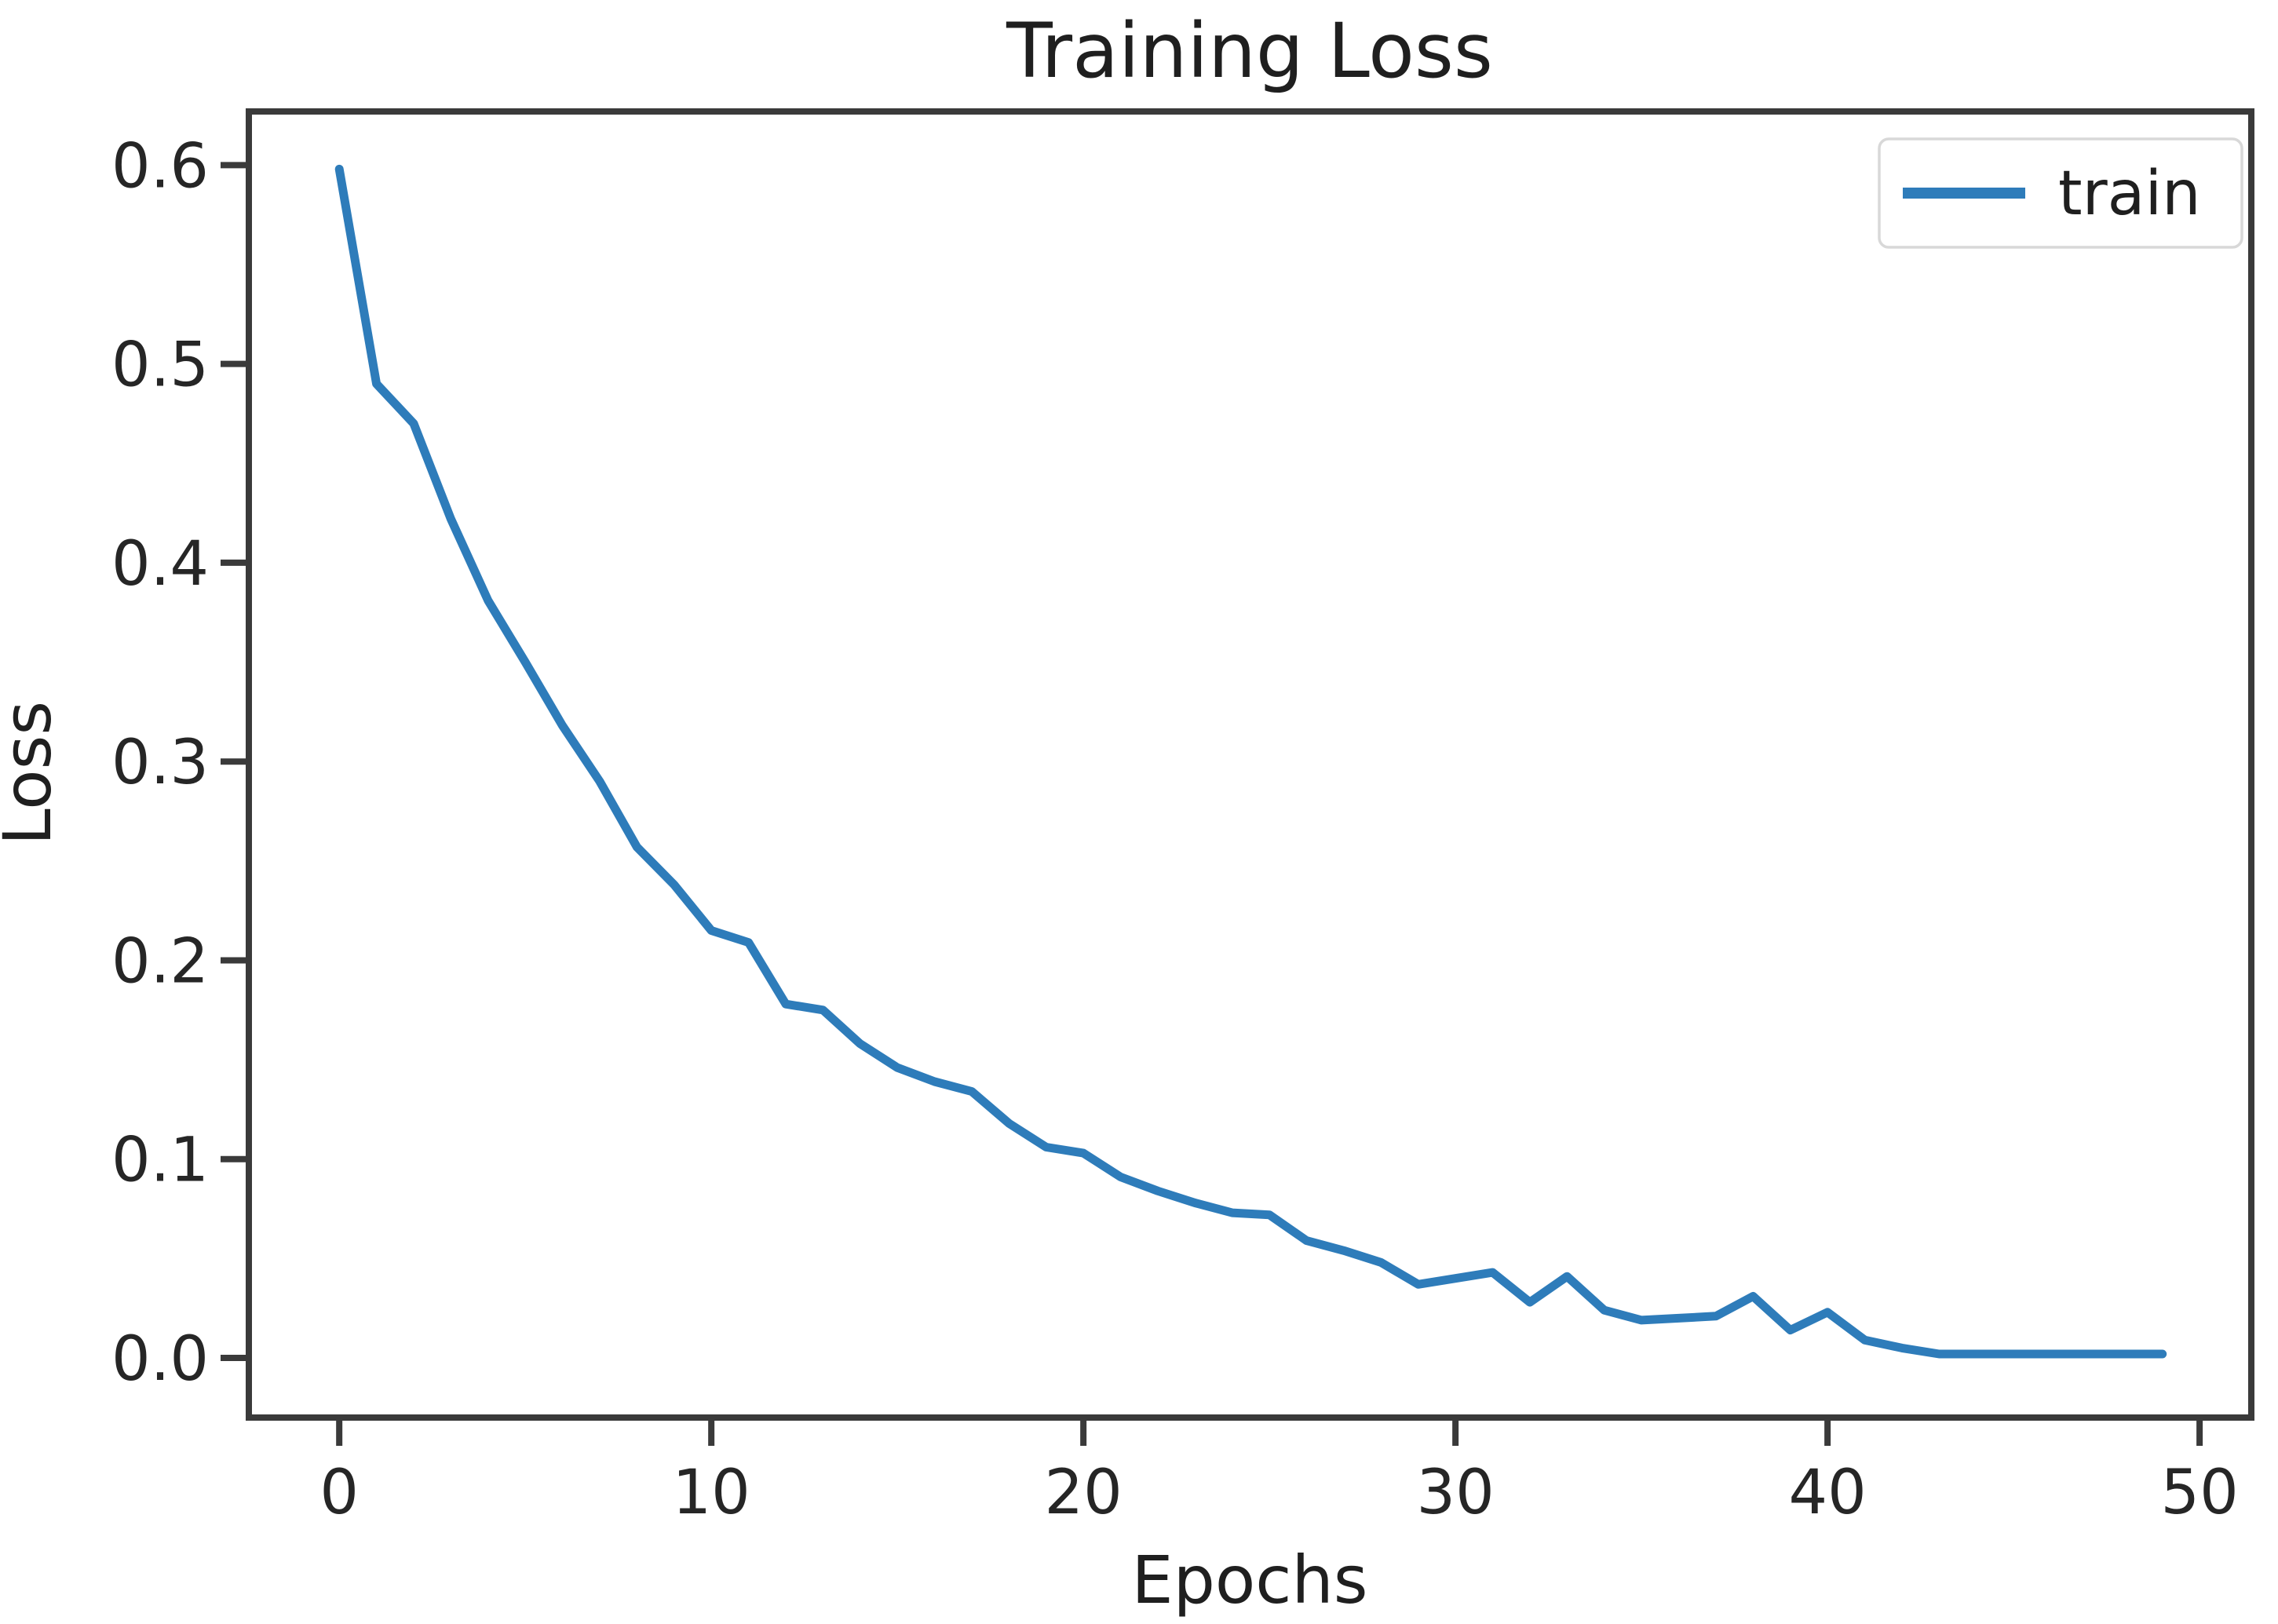 The image size is (2278, 1624). I want to click on x-axis-tick-labels: 0 10 20 30 40 50, so click(1278, 1493).